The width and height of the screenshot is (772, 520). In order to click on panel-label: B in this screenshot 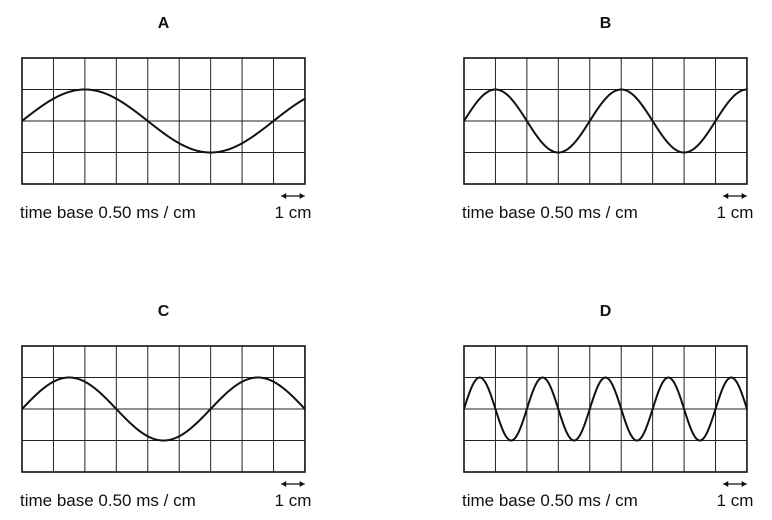, I will do `click(606, 23)`.